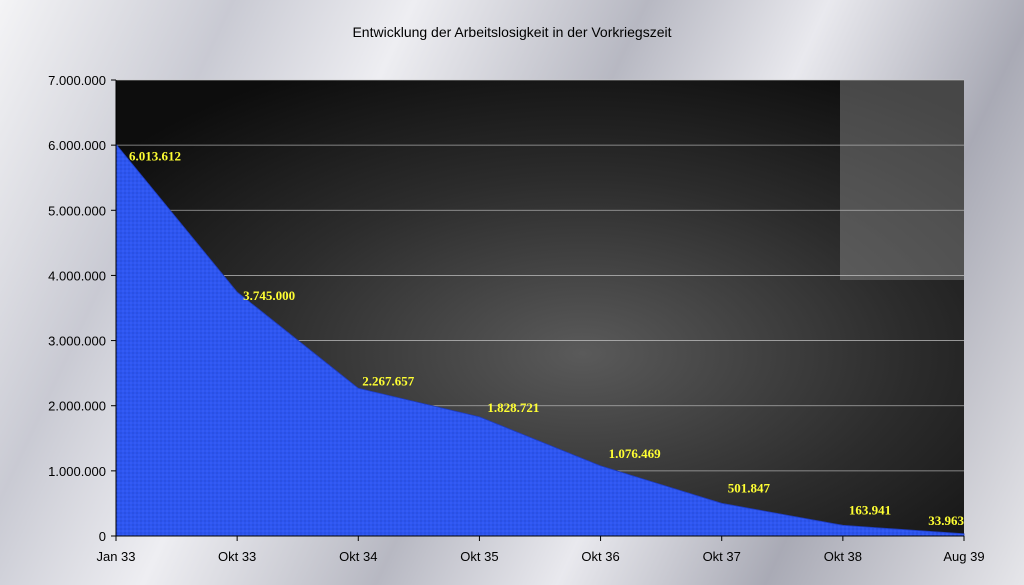 The width and height of the screenshot is (1024, 585). What do you see at coordinates (77, 80) in the screenshot?
I see `y-tick-label: 7.000.000` at bounding box center [77, 80].